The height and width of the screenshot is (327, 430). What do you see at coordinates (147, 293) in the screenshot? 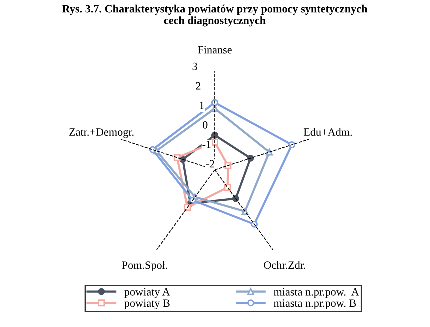
I see `legend-label: powiaty A` at bounding box center [147, 293].